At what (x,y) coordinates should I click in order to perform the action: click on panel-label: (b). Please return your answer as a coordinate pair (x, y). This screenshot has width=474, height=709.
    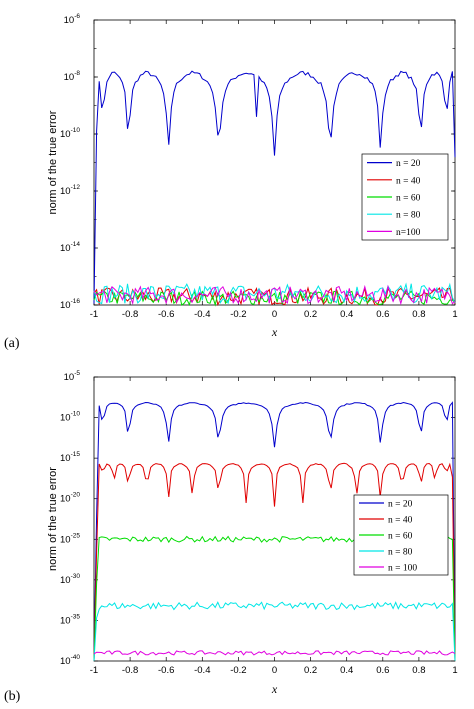
    Looking at the image, I should click on (12, 696).